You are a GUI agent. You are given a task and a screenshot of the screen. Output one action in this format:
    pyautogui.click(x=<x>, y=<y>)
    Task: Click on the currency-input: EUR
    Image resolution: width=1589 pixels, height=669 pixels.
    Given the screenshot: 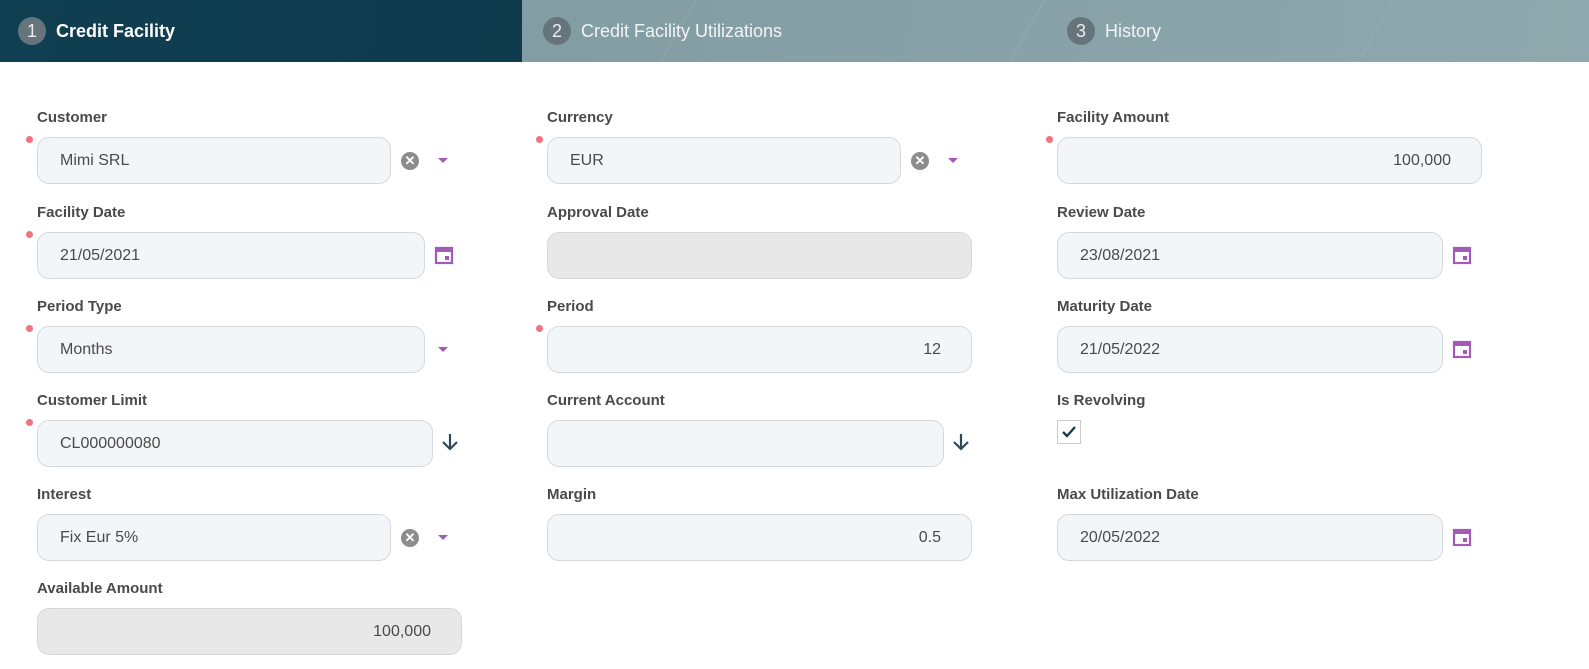 What is the action you would take?
    pyautogui.click(x=724, y=160)
    